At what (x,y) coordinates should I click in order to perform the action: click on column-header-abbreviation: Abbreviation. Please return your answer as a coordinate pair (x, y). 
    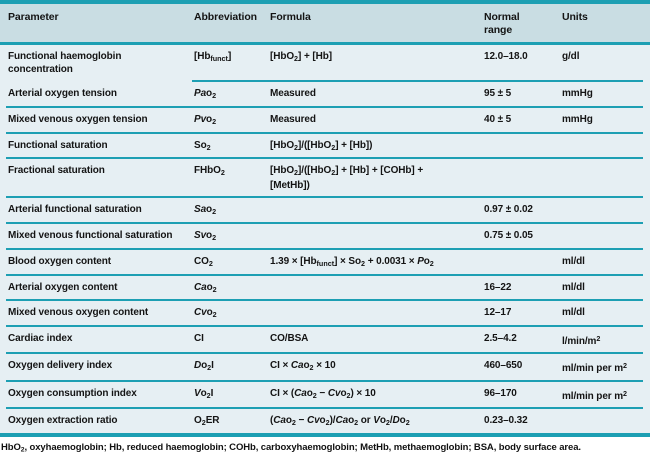
    Looking at the image, I should click on (225, 17).